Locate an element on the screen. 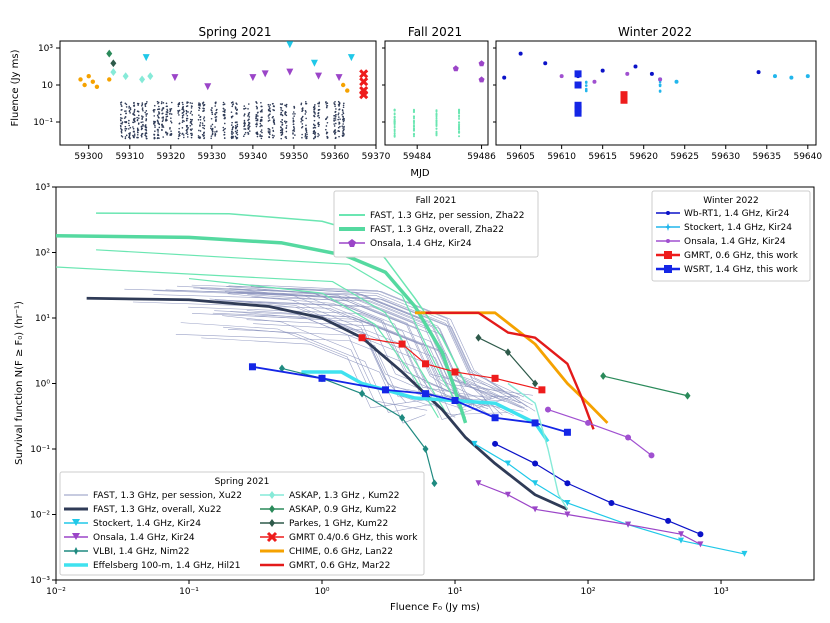  panel-spring-frame is located at coordinates (218, 93).